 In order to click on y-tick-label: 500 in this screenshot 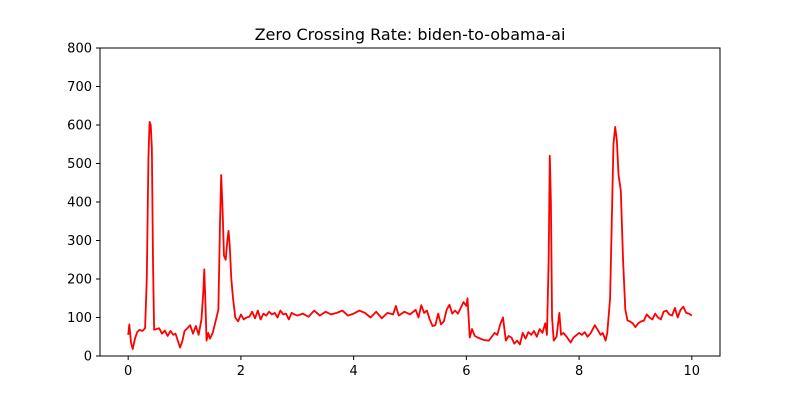, I will do `click(79, 164)`.